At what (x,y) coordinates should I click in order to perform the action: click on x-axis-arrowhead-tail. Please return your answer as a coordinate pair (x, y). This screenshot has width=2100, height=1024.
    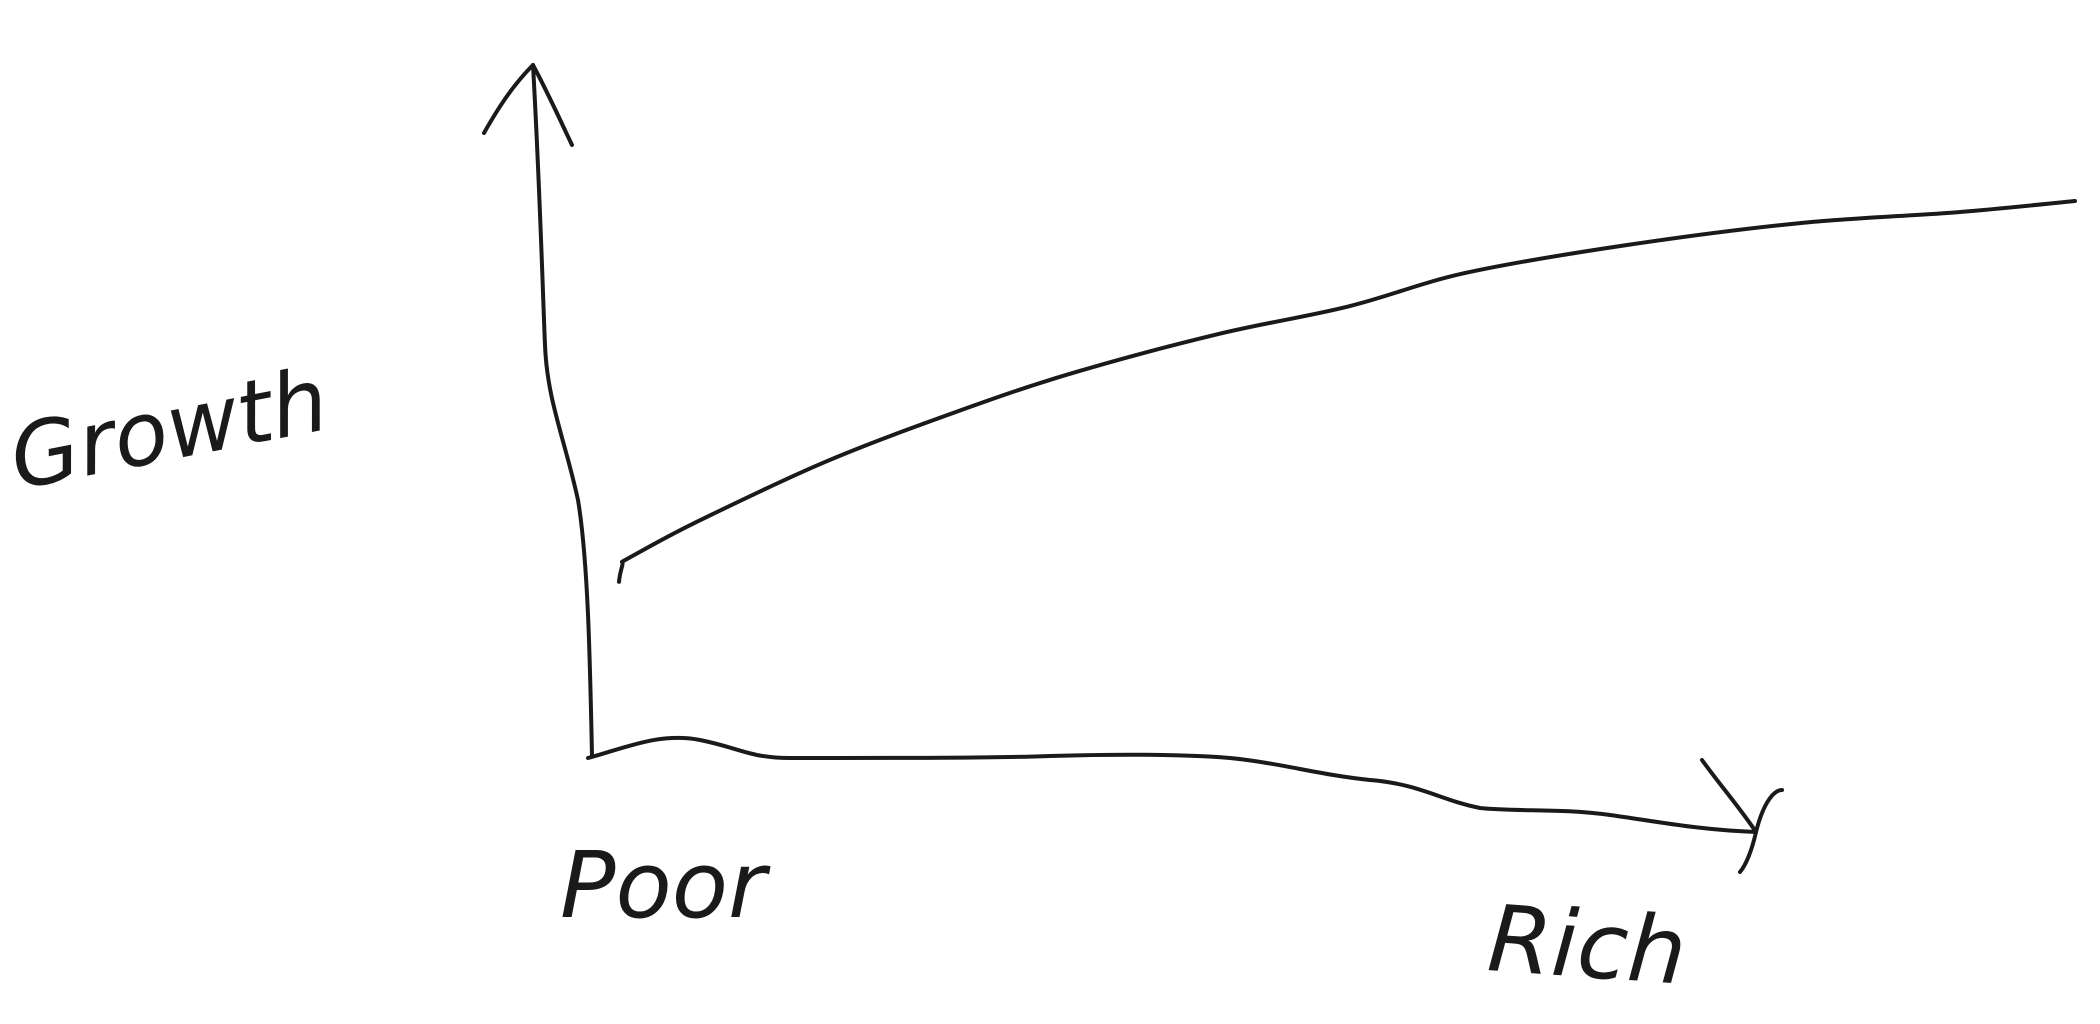
    Looking at the image, I should click on (1748, 852).